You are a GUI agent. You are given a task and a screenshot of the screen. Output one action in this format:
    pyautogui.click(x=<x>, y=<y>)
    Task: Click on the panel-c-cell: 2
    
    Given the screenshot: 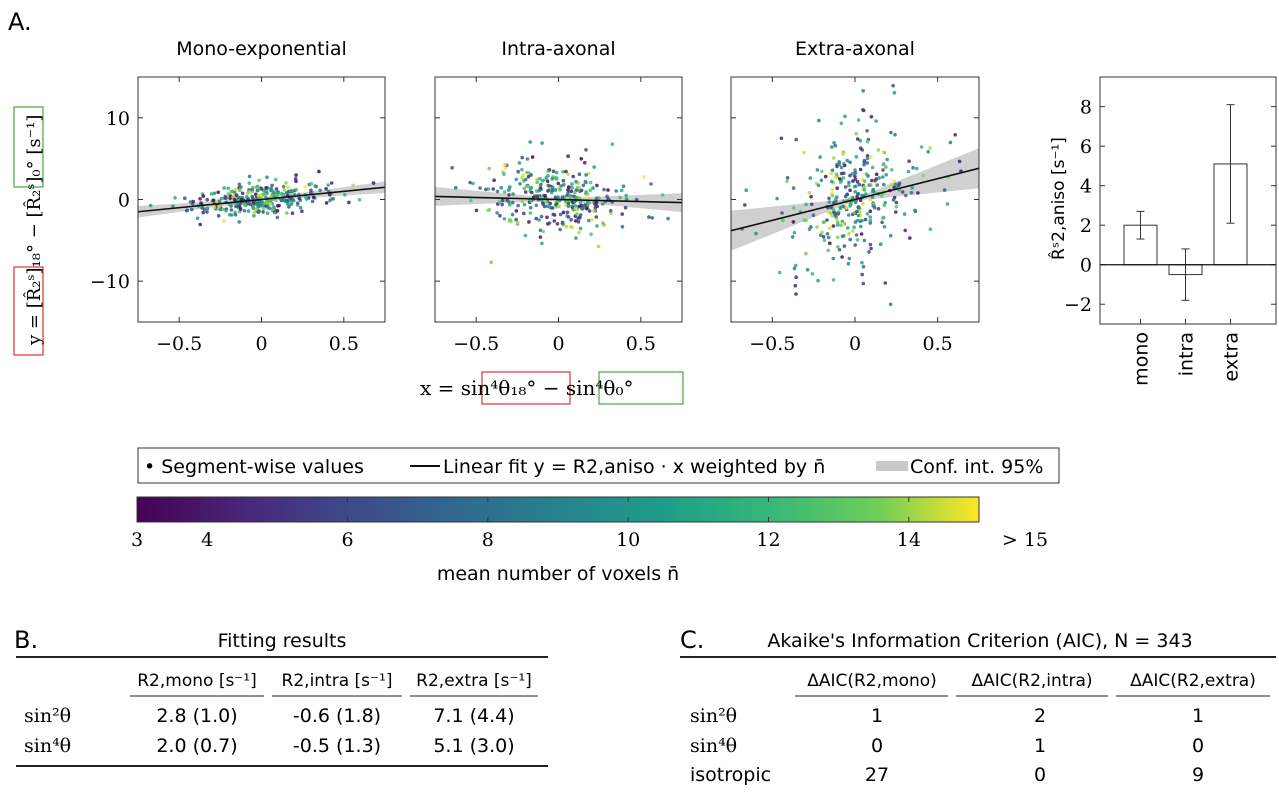 What is the action you would take?
    pyautogui.click(x=1040, y=716)
    